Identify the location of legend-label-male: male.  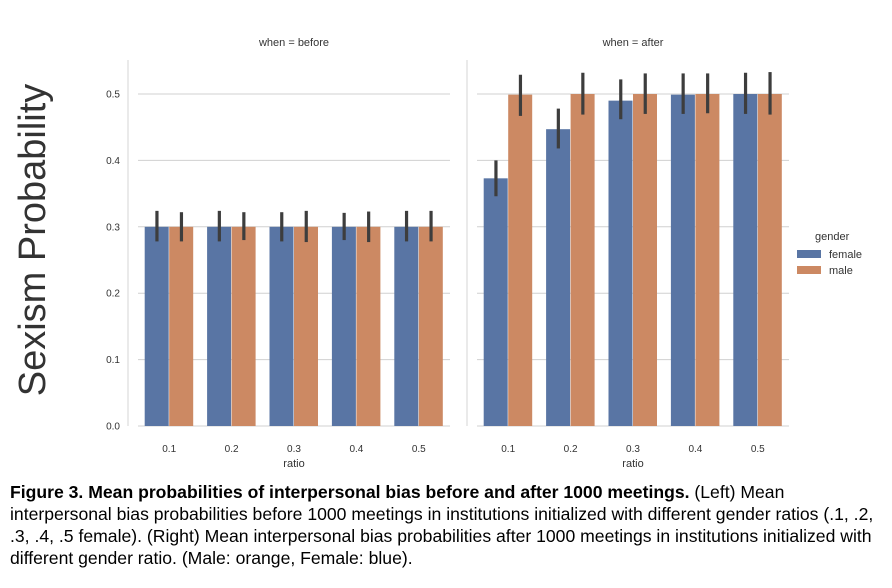
(841, 271).